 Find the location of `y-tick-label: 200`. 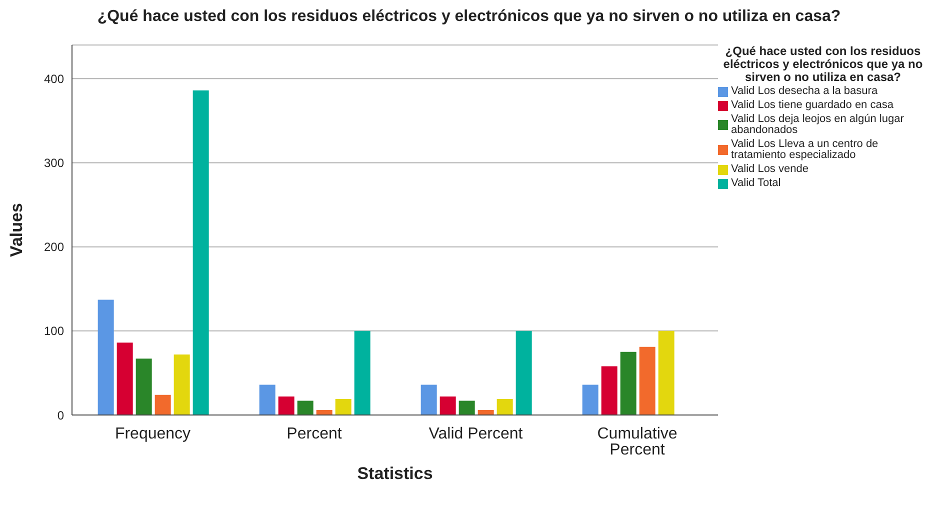

y-tick-label: 200 is located at coordinates (54, 247).